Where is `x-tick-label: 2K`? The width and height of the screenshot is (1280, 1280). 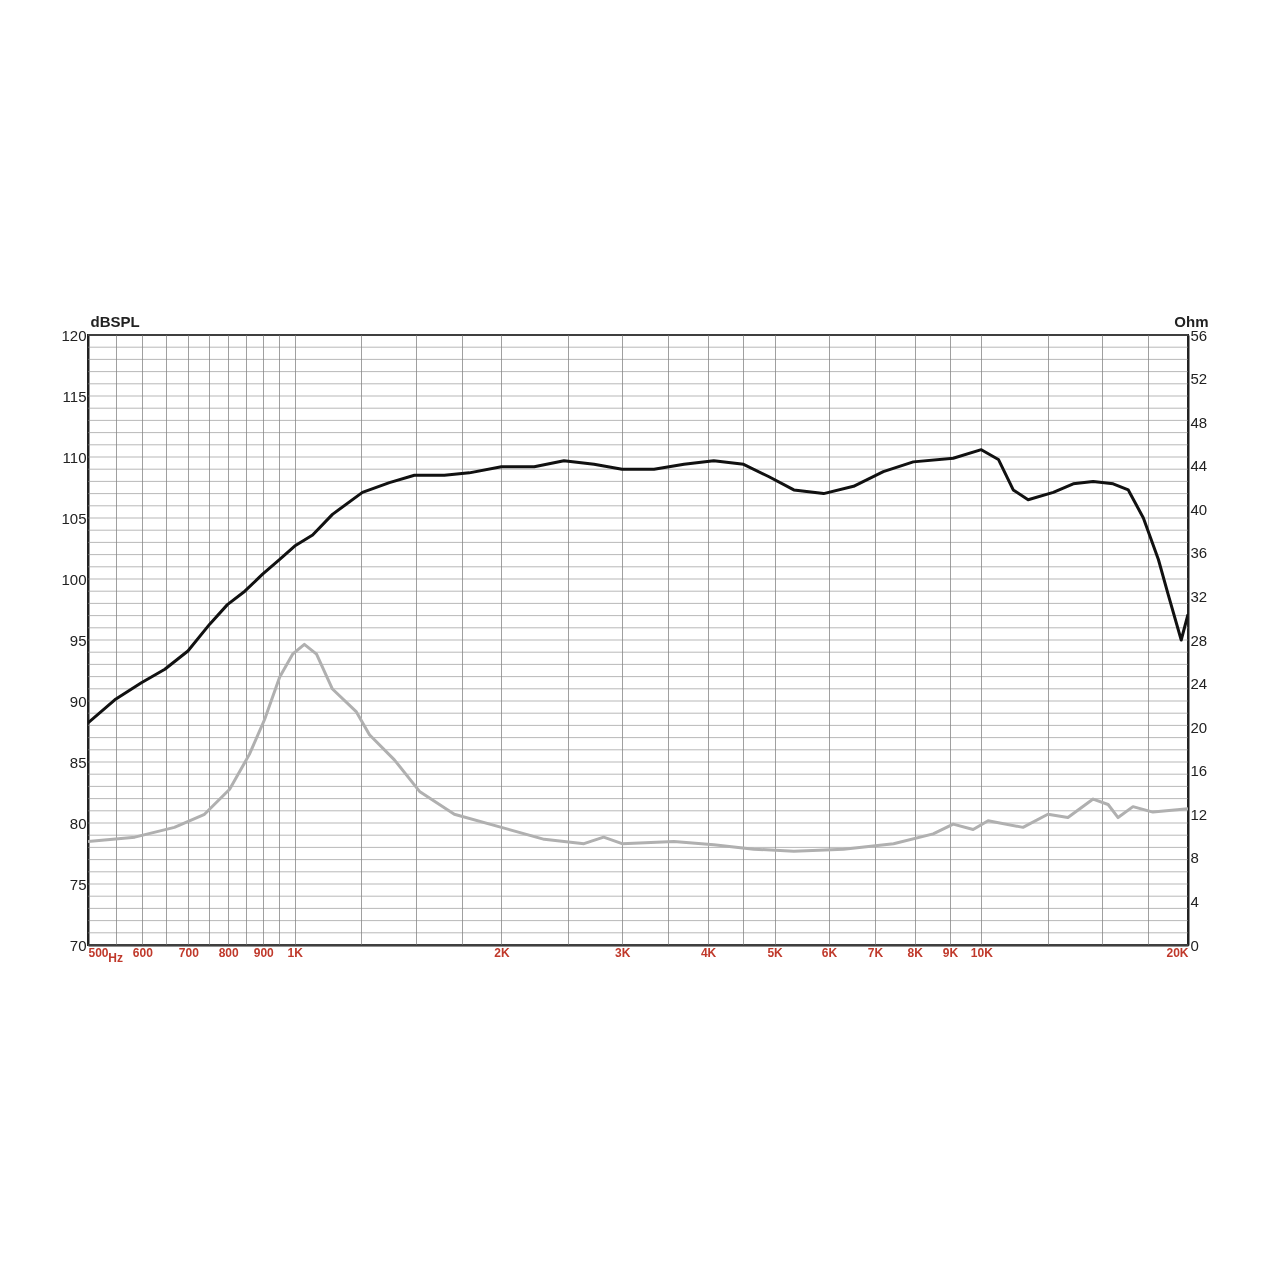
x-tick-label: 2K is located at coordinates (502, 952).